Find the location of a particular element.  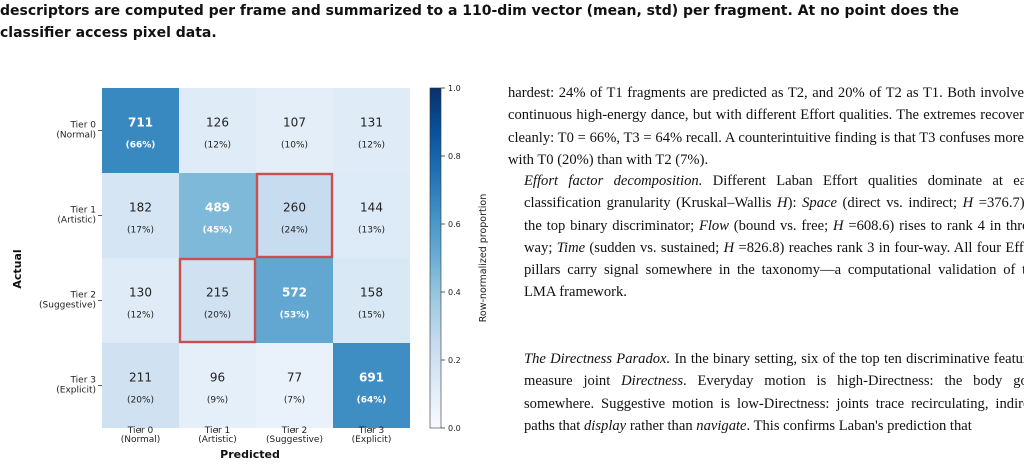

row-label: Tier 2 is located at coordinates (82, 296).